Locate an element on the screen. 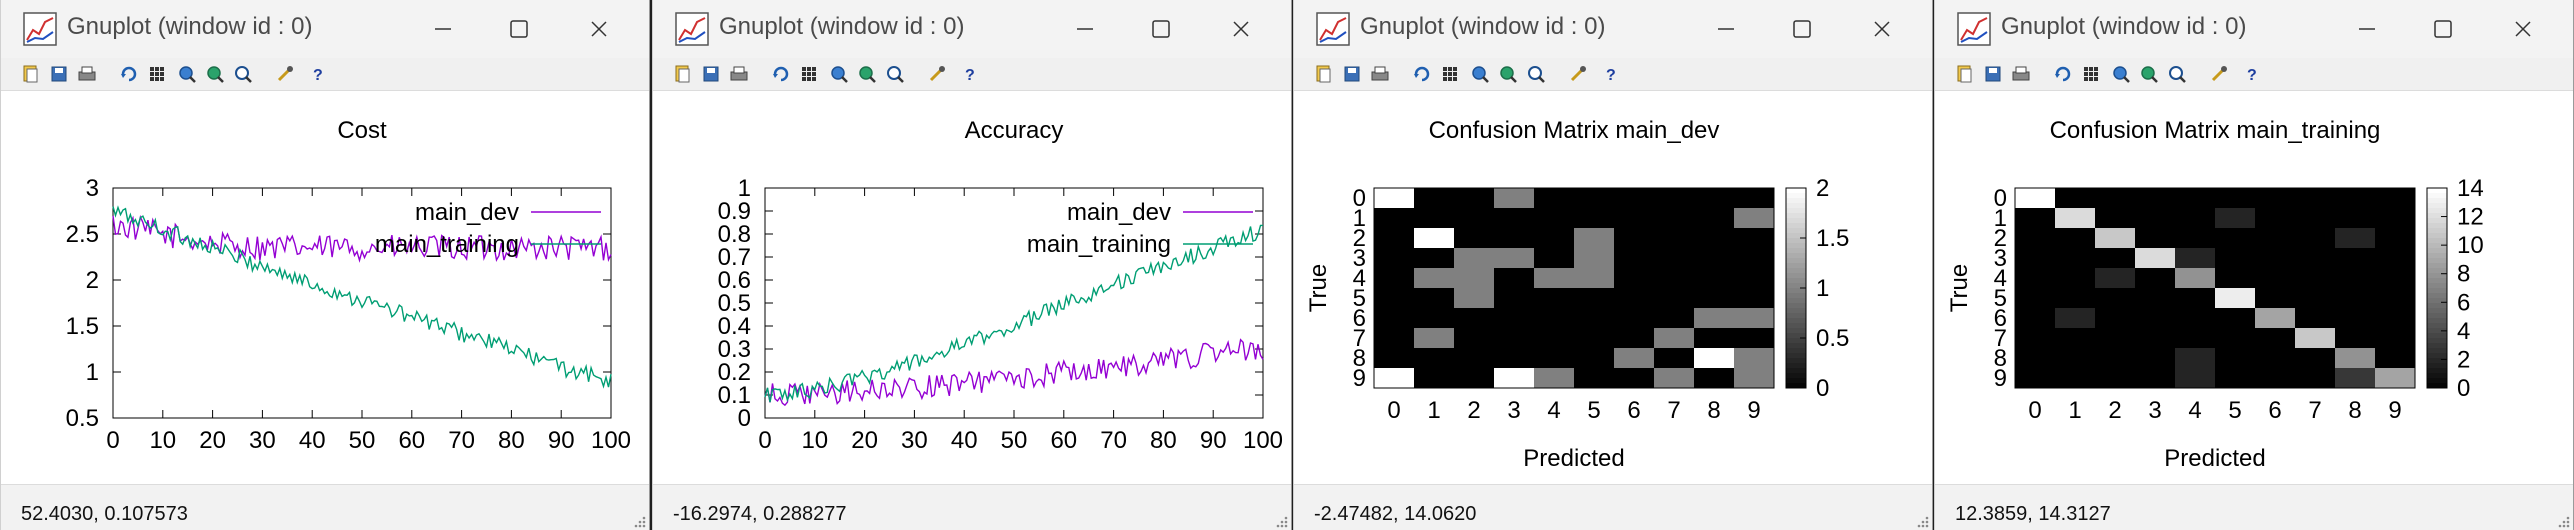 The image size is (2574, 530). x-tick-label: 2 is located at coordinates (1473, 410).